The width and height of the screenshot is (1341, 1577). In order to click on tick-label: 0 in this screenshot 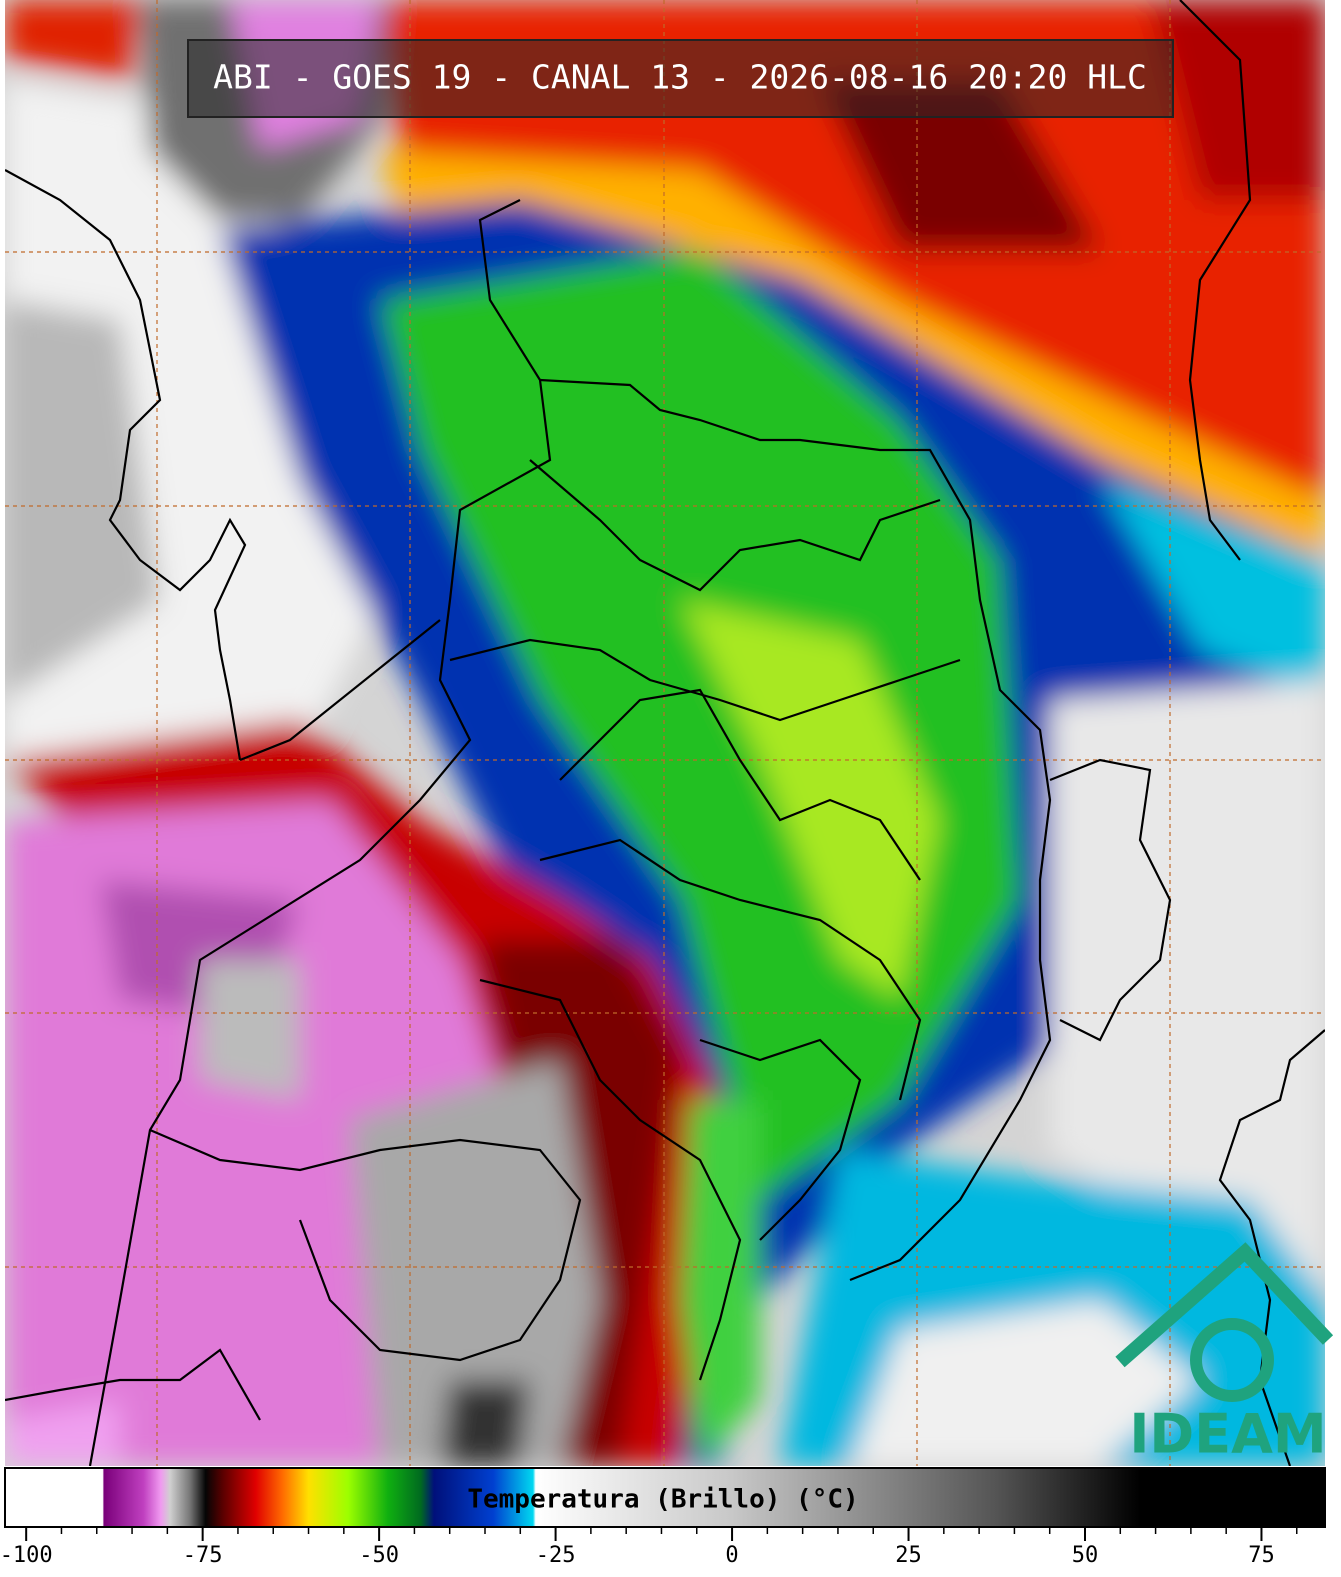, I will do `click(731, 1555)`.